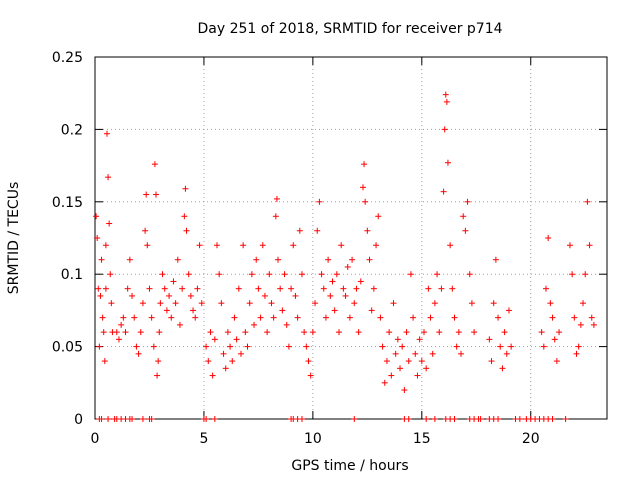 The width and height of the screenshot is (640, 480). I want to click on y-tick-label: 0.1, so click(72, 275).